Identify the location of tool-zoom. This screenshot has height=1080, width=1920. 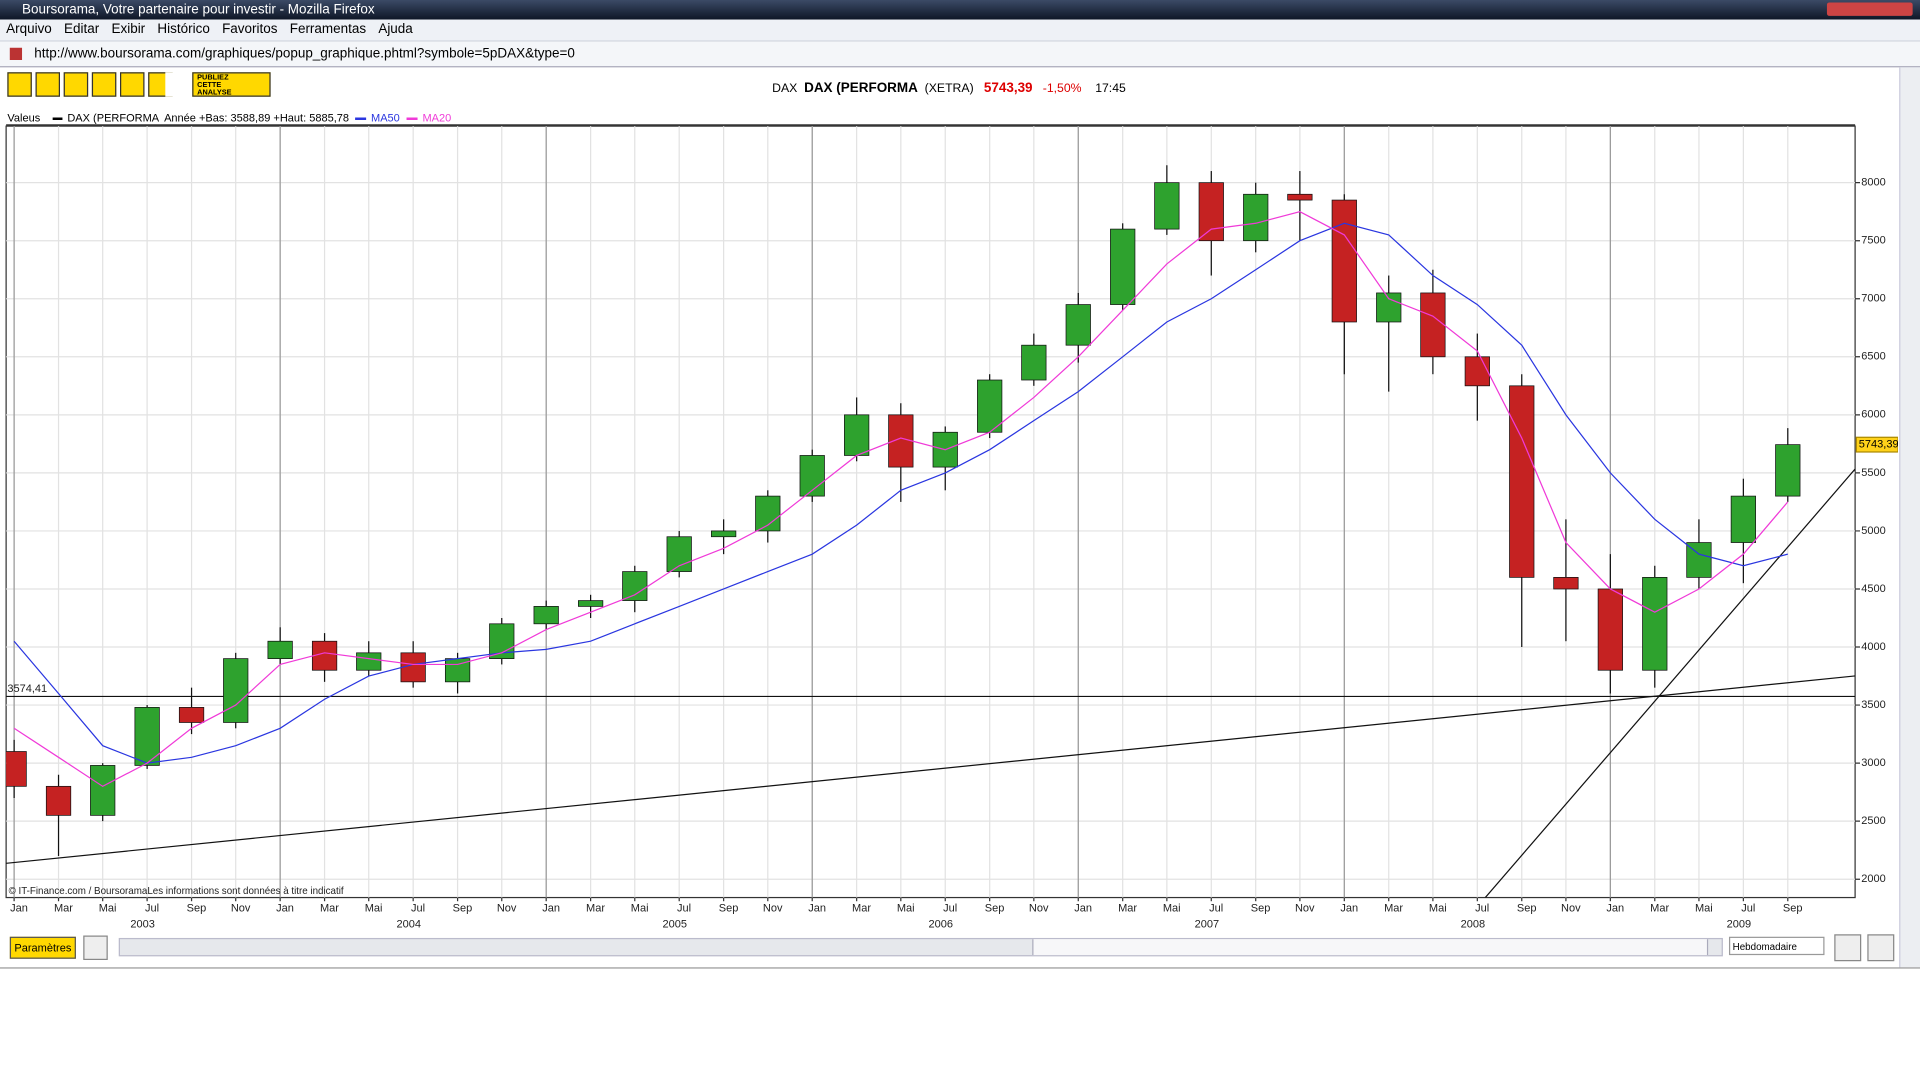
(19, 84).